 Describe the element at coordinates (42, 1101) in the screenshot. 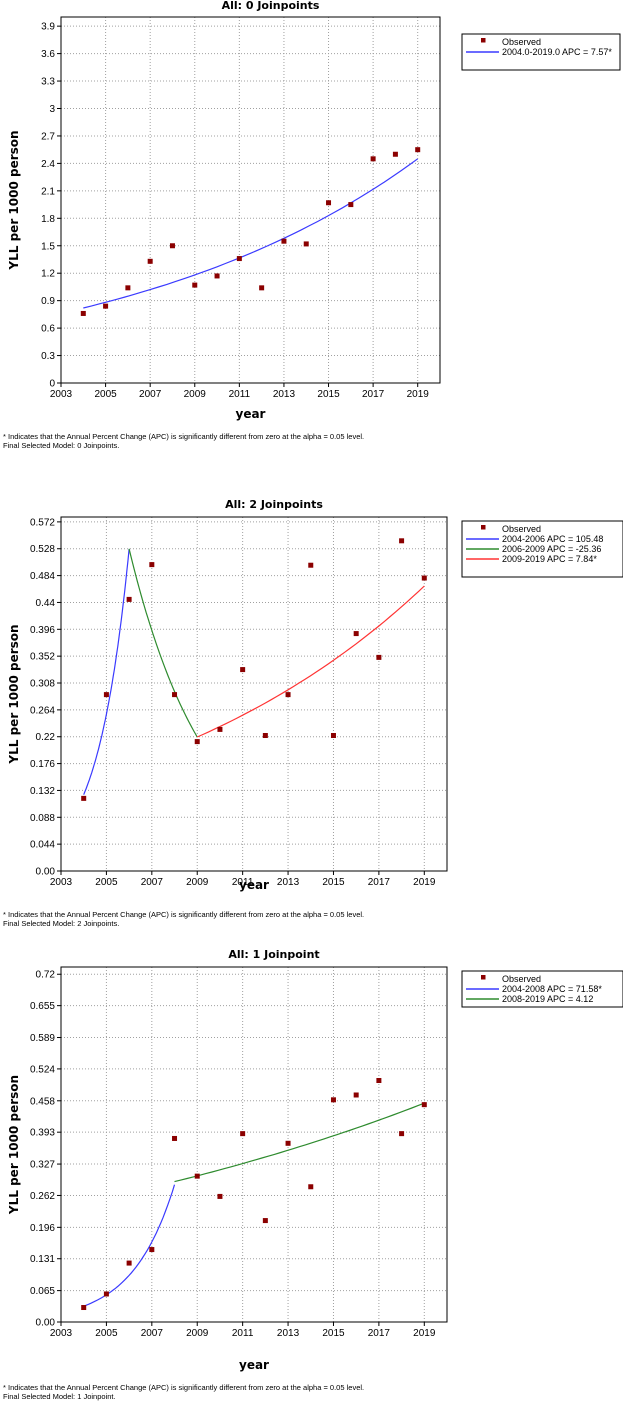

I see `y-tick-label: 0.458` at that location.